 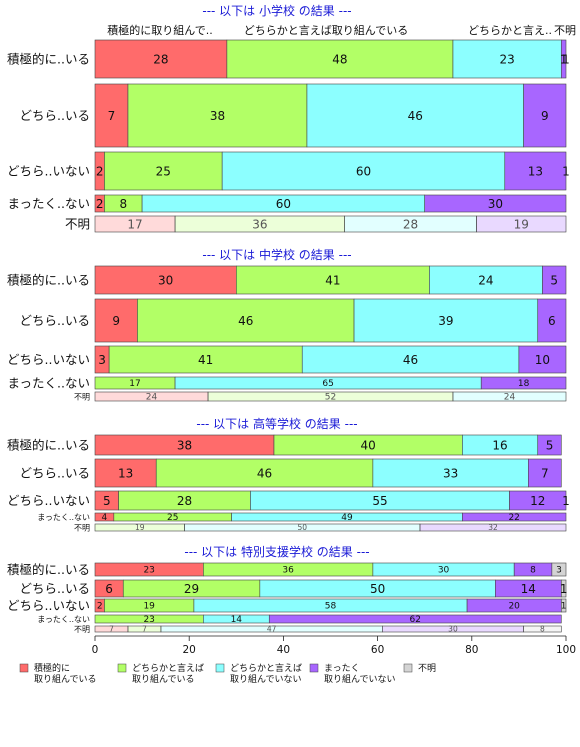 I want to click on panel-title: --- 以下は 特別支援学校 の結果 ---, so click(x=276, y=551).